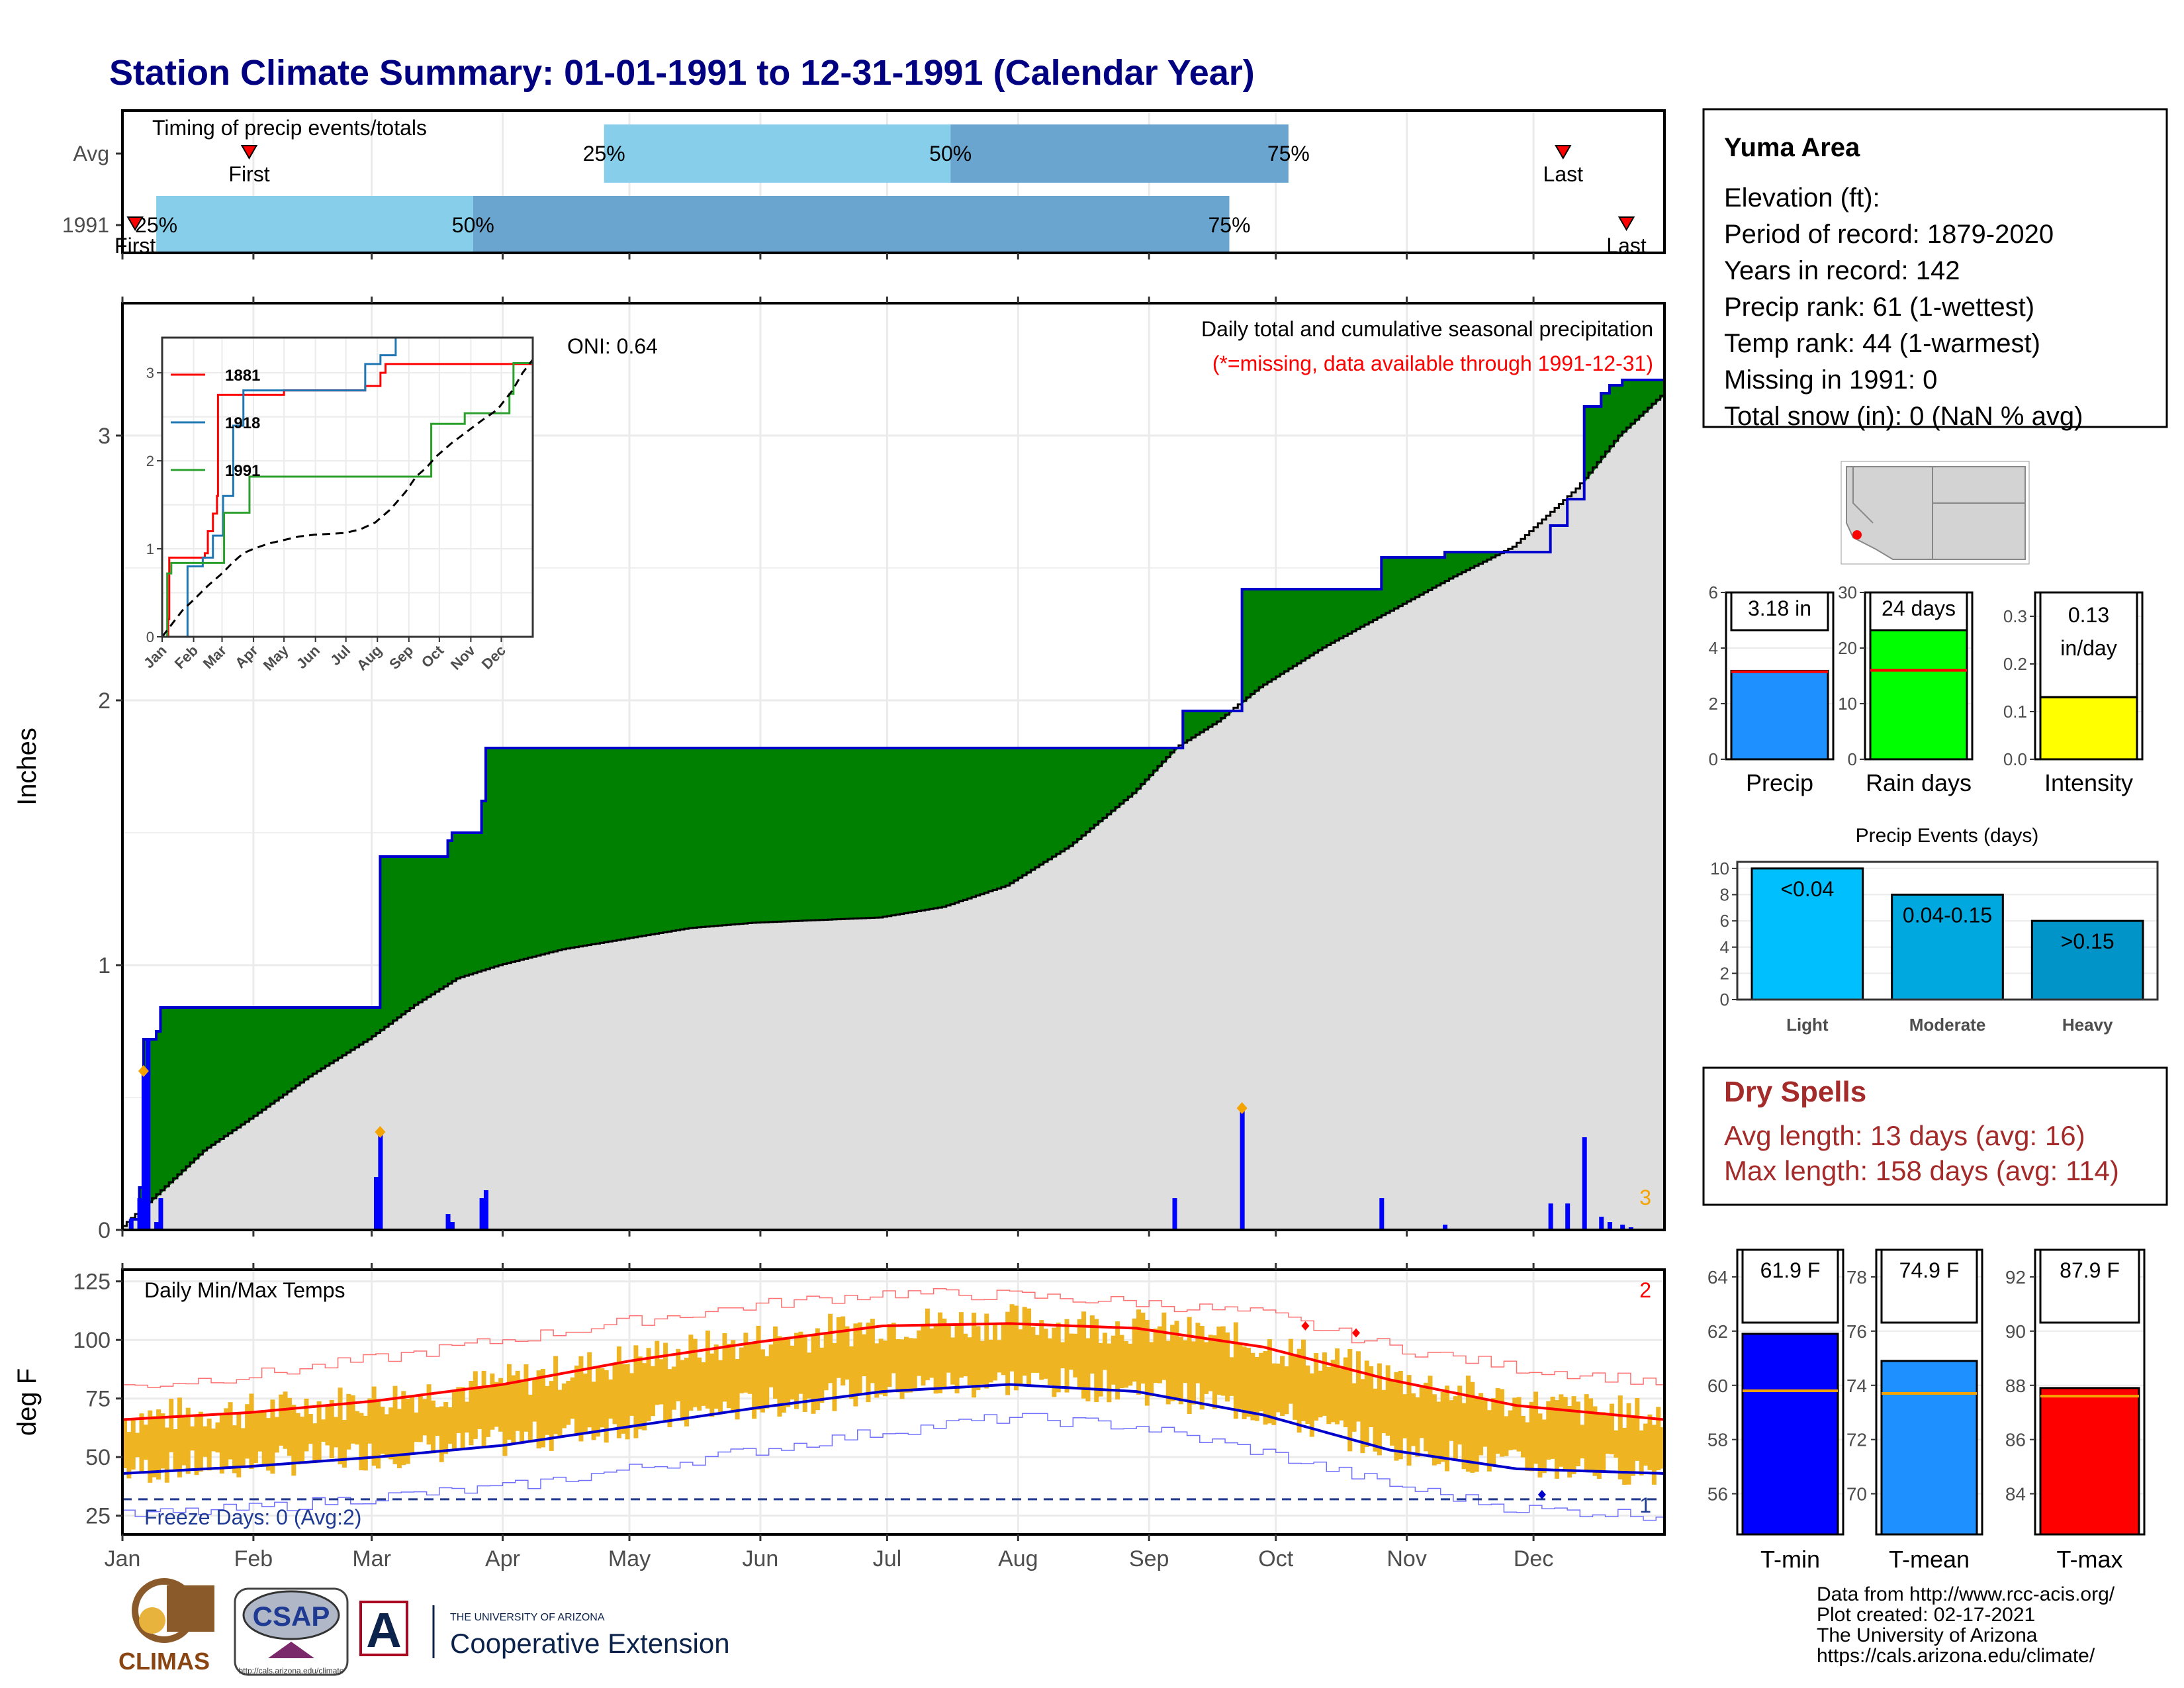  Describe the element at coordinates (348, 496) in the screenshot. I see `inset-series-line` at that location.